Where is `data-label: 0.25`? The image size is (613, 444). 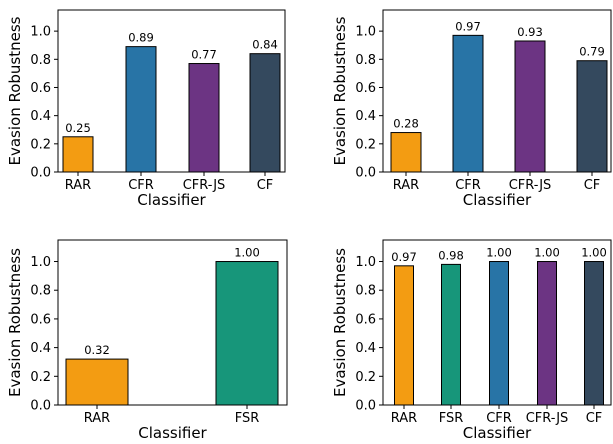
data-label: 0.25 is located at coordinates (78, 128).